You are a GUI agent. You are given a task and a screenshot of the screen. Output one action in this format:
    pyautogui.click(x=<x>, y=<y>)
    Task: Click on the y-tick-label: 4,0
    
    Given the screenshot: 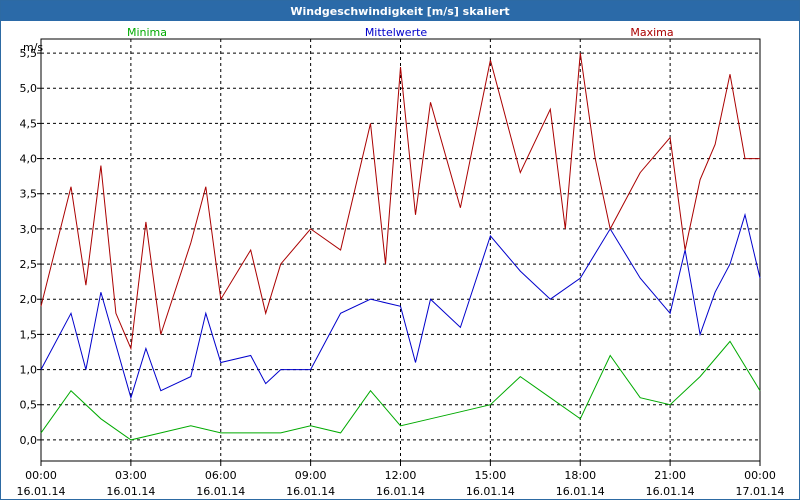 What is the action you would take?
    pyautogui.click(x=29, y=159)
    